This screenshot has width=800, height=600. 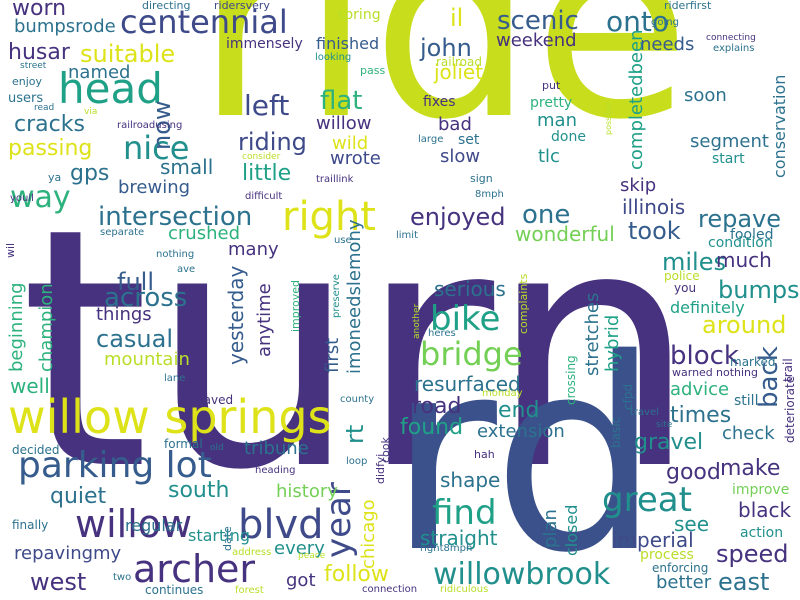 I want to click on word-heading: heading, so click(x=275, y=470).